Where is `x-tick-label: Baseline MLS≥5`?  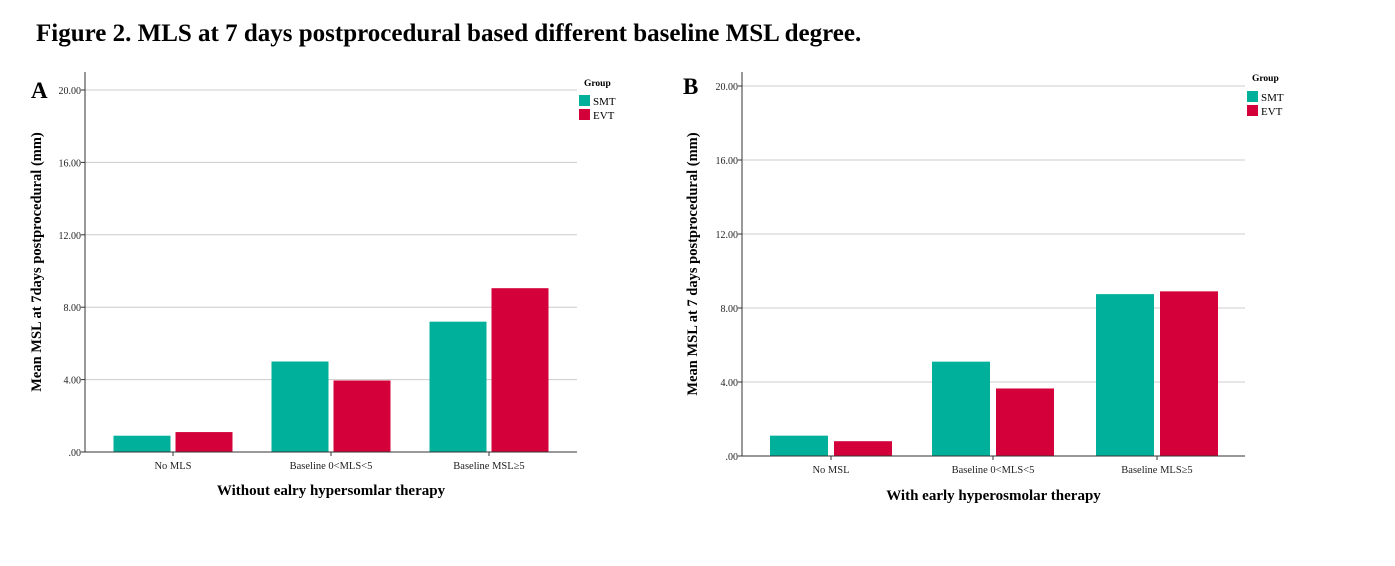 x-tick-label: Baseline MLS≥5 is located at coordinates (1156, 470).